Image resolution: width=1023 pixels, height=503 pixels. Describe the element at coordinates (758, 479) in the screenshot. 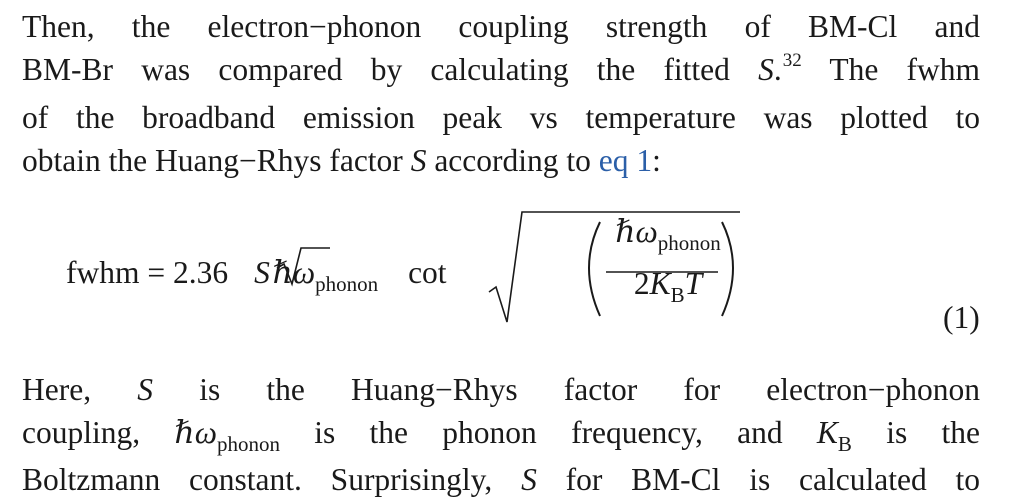

I see `text-run: for BM-Cl is calculated to` at that location.